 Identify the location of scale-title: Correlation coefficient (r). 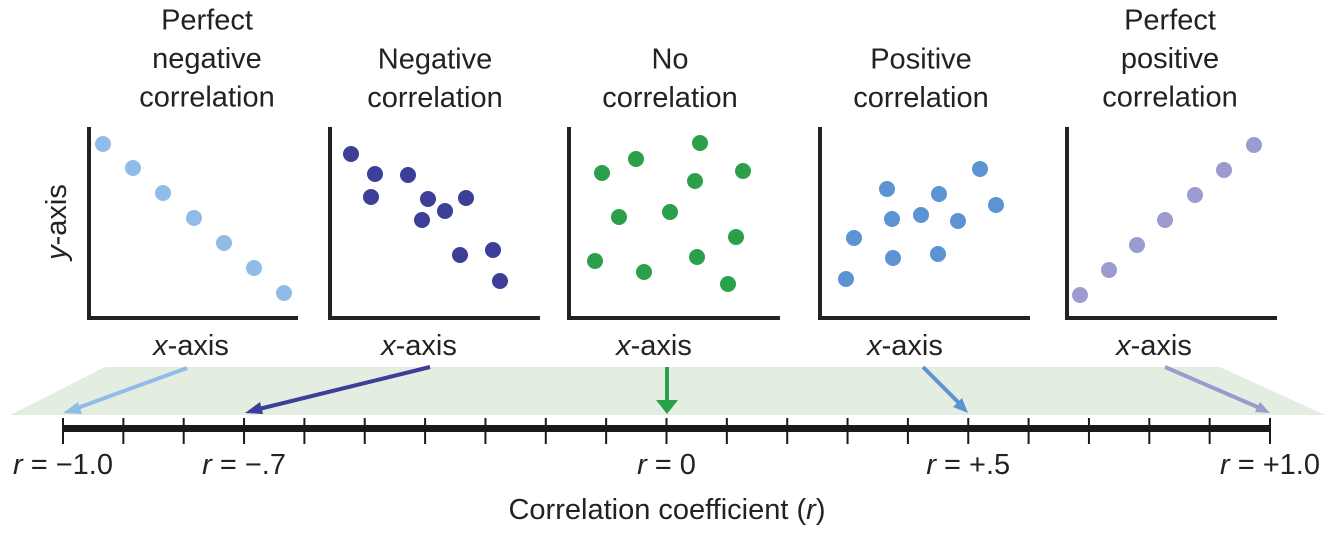
(666, 510).